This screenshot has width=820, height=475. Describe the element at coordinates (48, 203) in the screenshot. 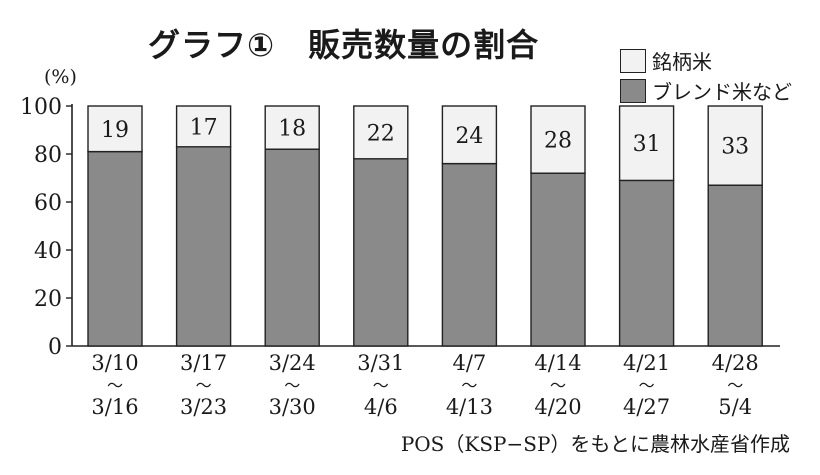

I see `y-tick-label: 60` at that location.